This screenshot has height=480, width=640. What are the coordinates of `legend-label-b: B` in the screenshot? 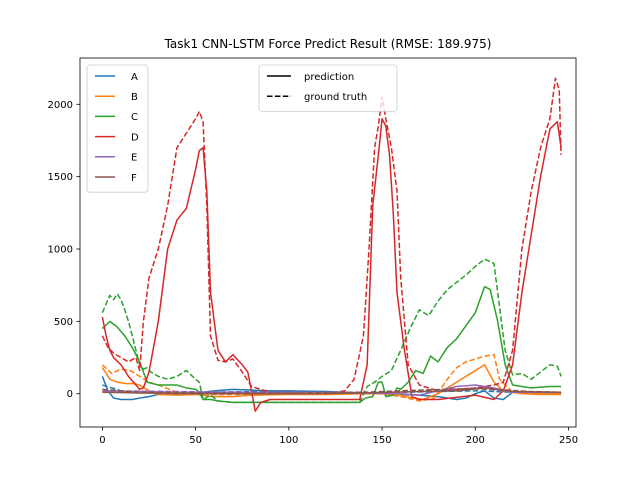 It's located at (134, 97).